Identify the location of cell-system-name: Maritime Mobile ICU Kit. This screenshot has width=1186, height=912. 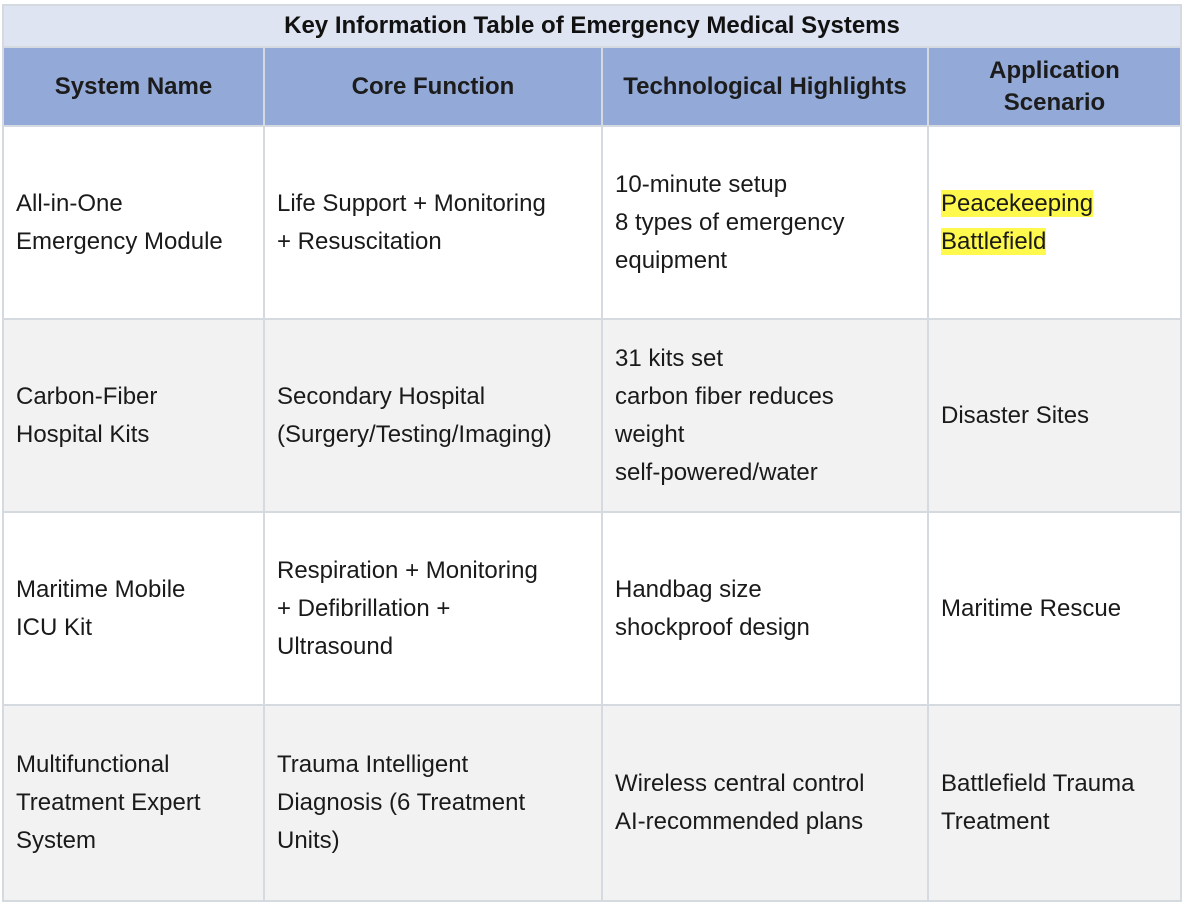
(133, 608).